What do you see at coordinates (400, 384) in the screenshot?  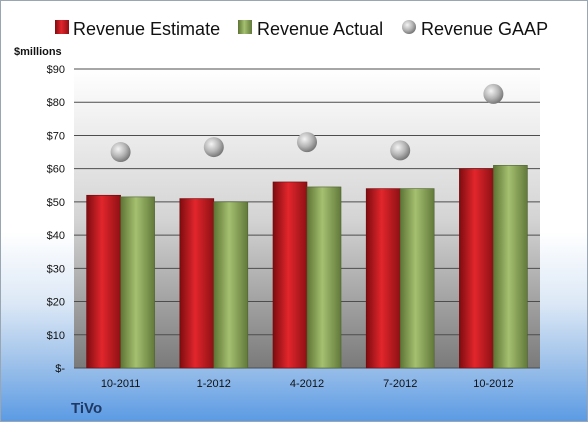 I see `x-tick-label: 7-2012` at bounding box center [400, 384].